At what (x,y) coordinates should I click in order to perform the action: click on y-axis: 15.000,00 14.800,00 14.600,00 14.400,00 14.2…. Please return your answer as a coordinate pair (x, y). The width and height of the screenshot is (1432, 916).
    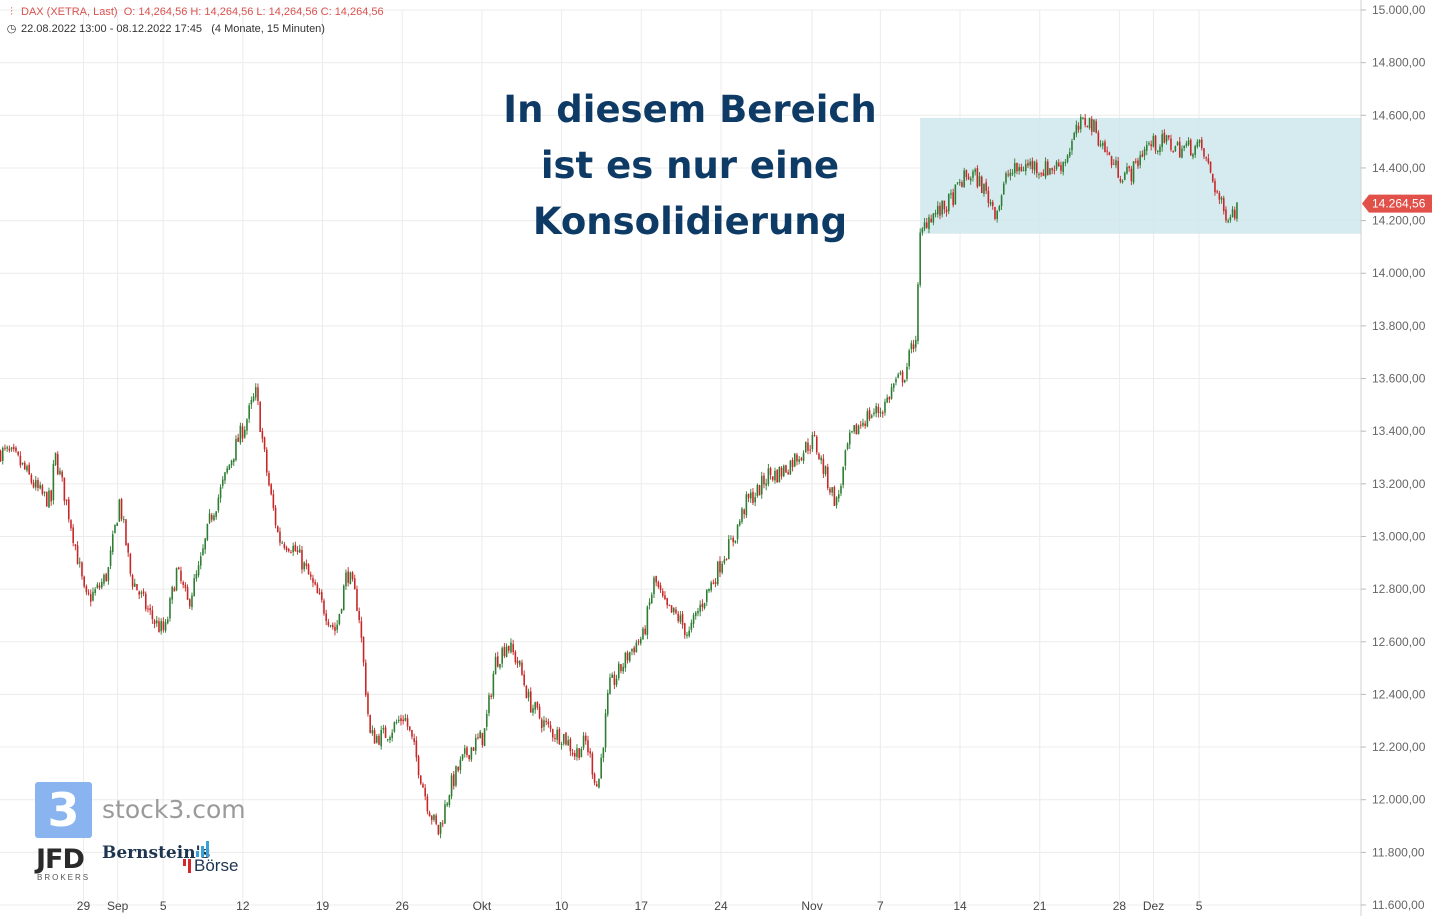
    Looking at the image, I should click on (1393, 457).